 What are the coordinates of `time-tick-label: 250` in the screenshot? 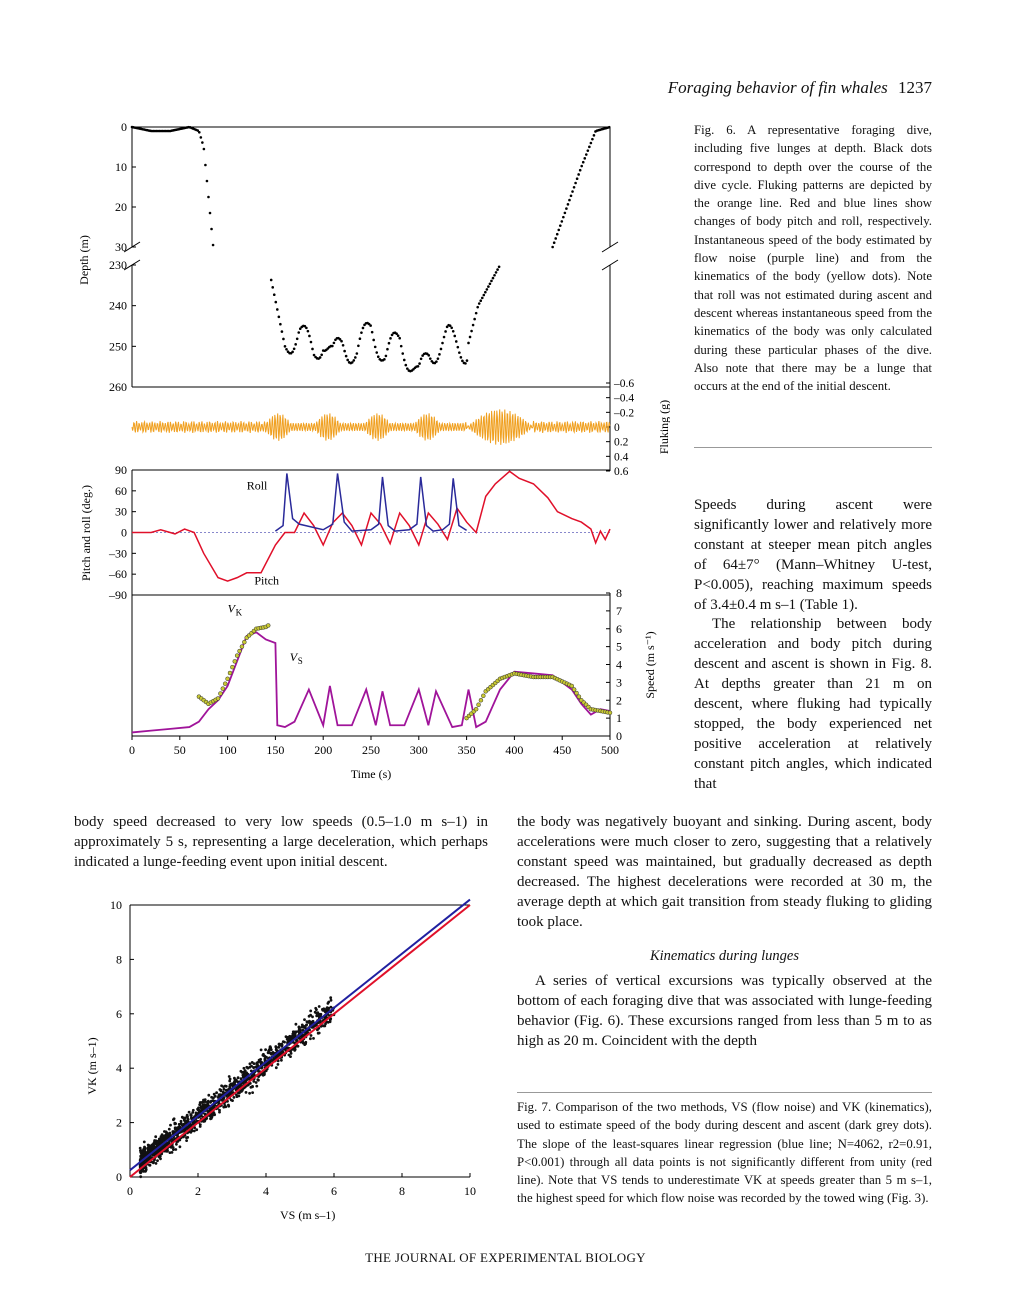 It's located at (371, 750).